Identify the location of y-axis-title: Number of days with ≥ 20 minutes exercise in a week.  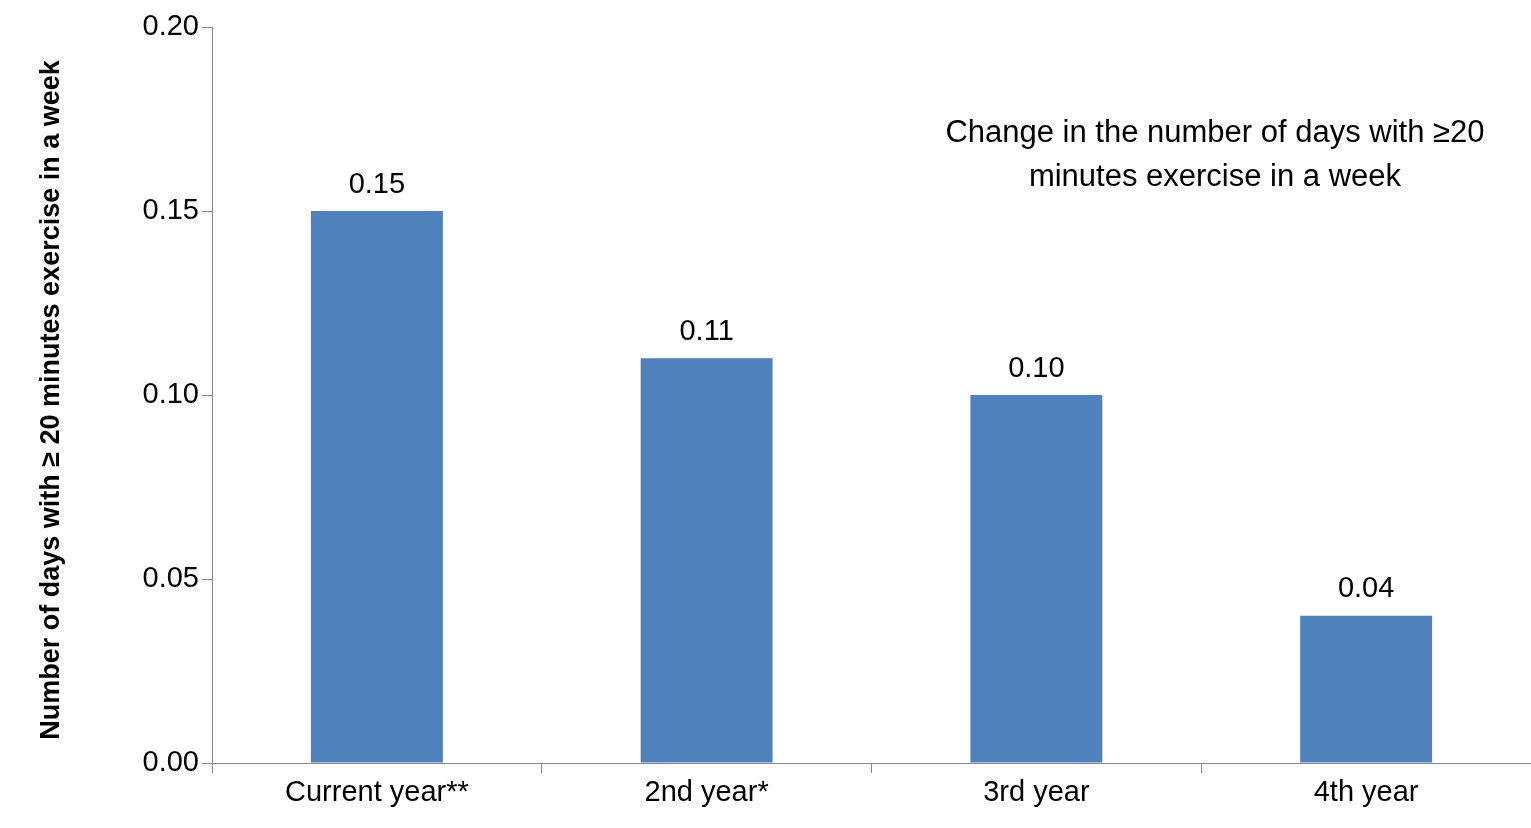
(50, 400).